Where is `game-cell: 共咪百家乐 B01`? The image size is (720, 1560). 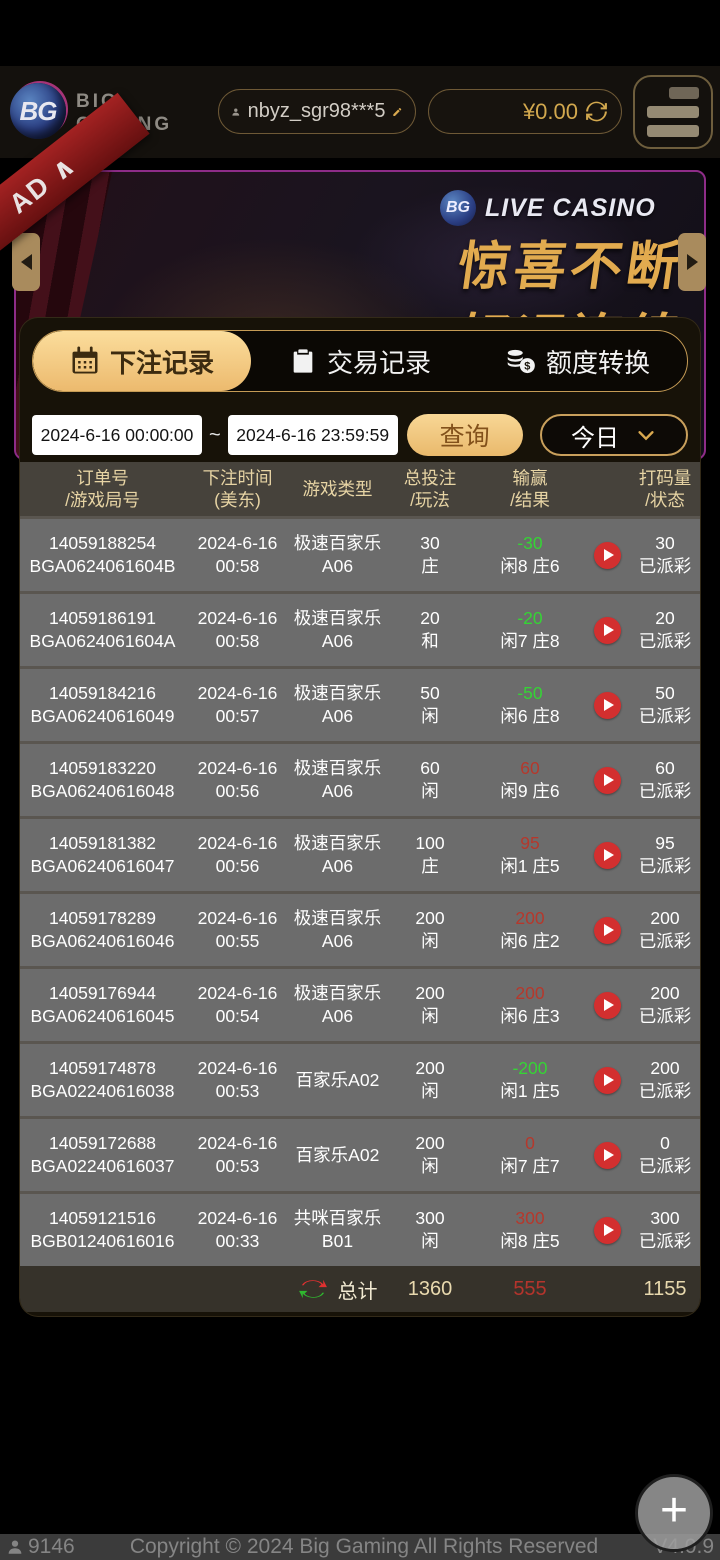
game-cell: 共咪百家乐 B01 is located at coordinates (337, 1229).